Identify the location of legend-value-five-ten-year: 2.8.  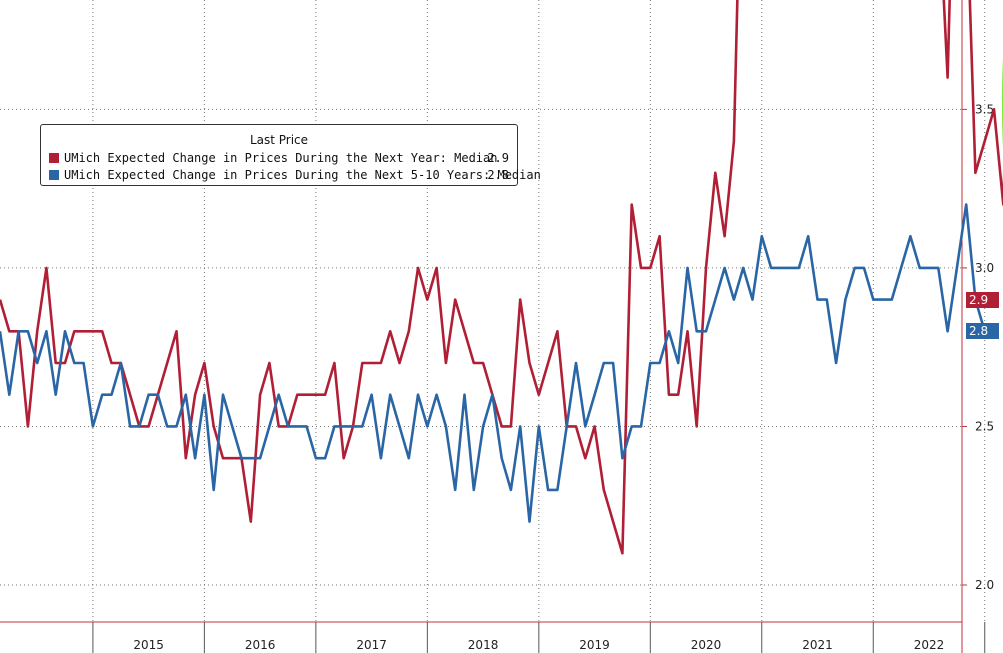
(498, 175).